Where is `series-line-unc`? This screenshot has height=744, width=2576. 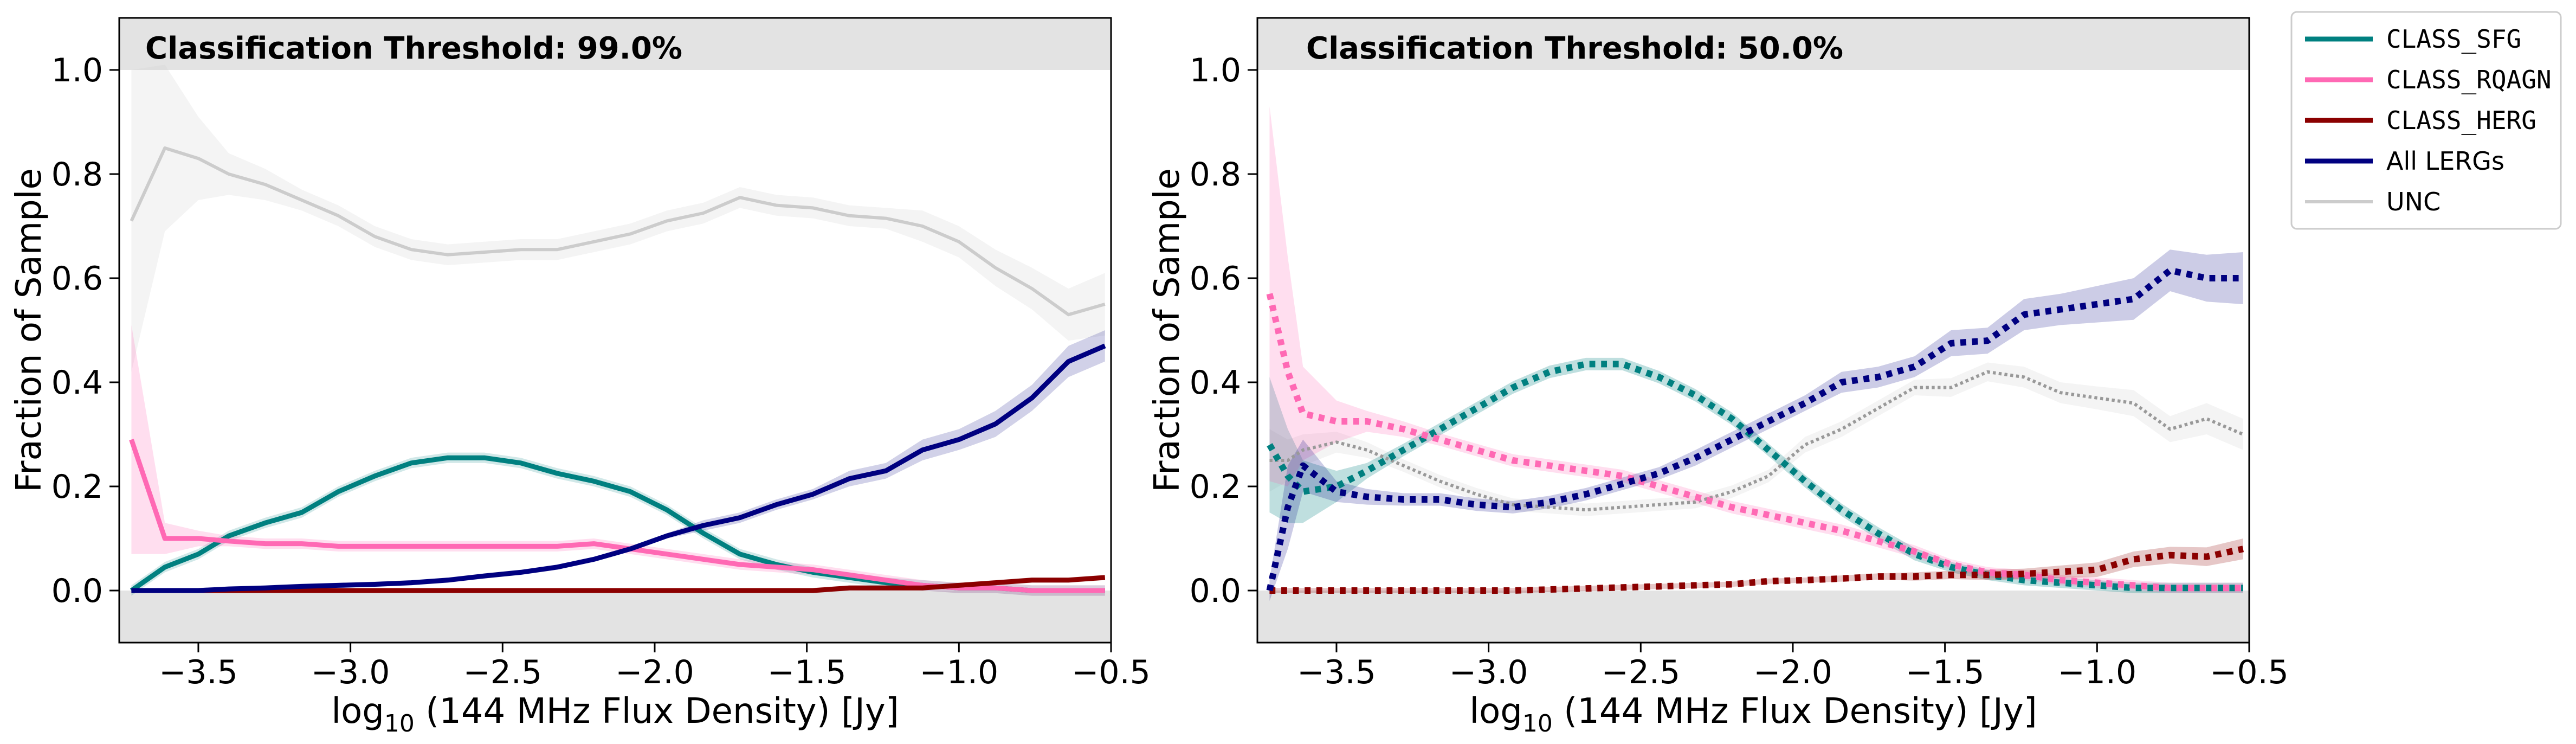 series-line-unc is located at coordinates (618, 231).